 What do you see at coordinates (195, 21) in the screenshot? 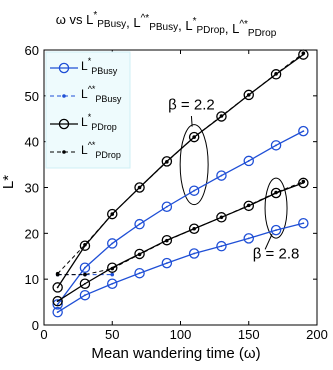
I see `title-item-sup: *` at bounding box center [195, 21].